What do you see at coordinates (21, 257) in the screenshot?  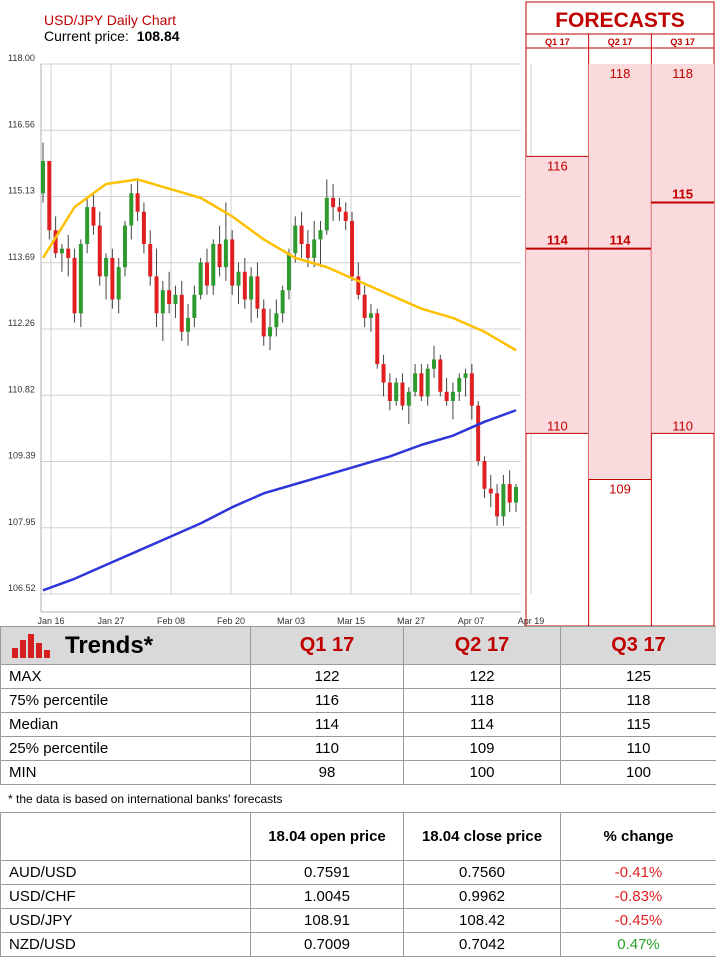 I see `y-tick-label: 113.69` at bounding box center [21, 257].